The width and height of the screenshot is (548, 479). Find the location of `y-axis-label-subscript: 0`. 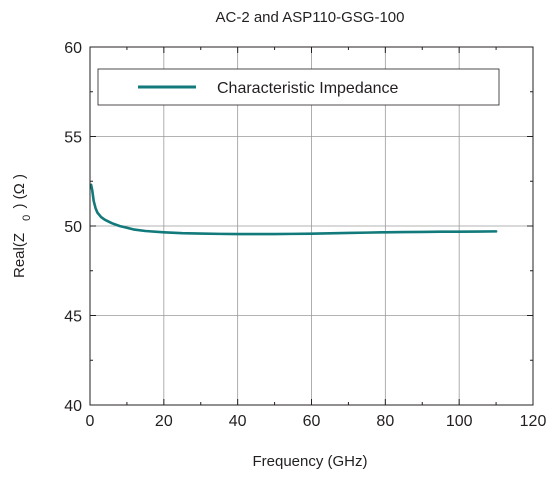

y-axis-label-subscript: 0 is located at coordinates (27, 218).